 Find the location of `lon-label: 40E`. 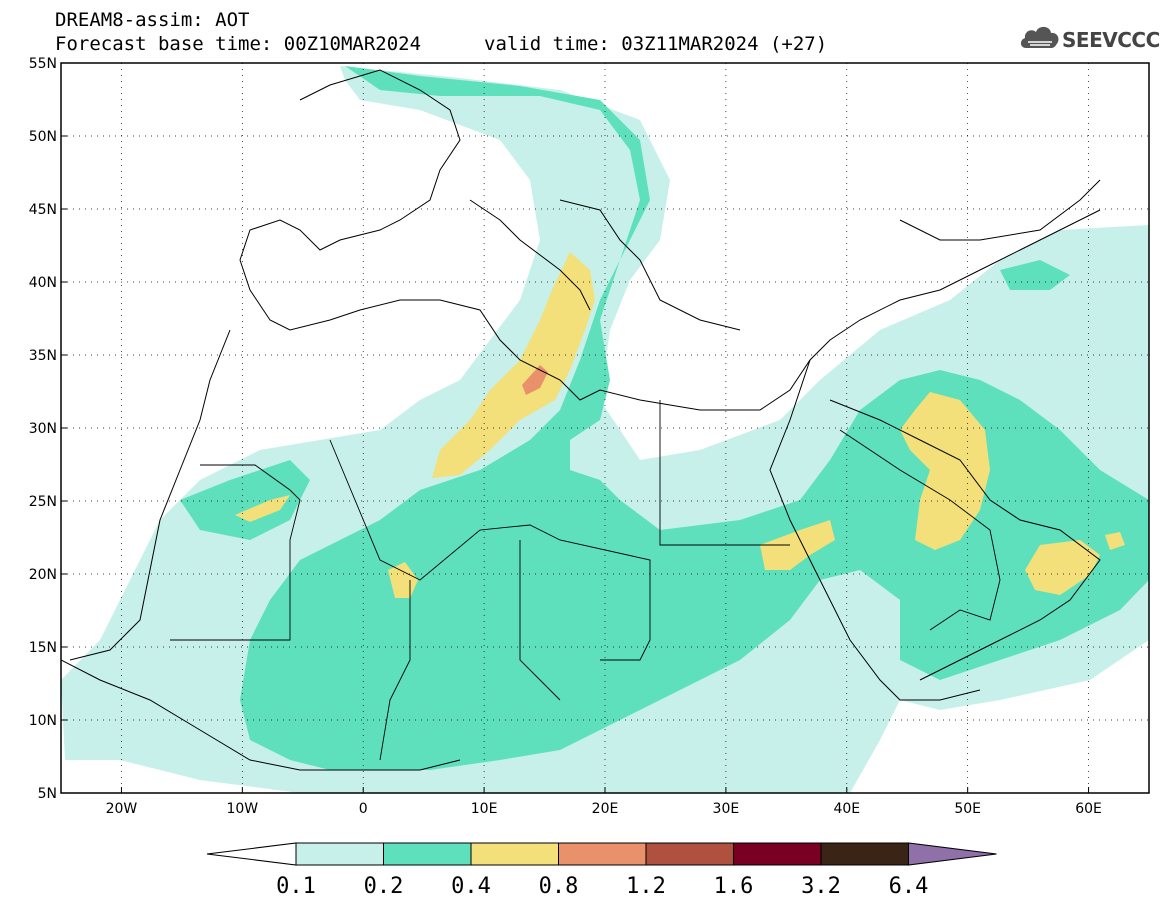

lon-label: 40E is located at coordinates (846, 809).